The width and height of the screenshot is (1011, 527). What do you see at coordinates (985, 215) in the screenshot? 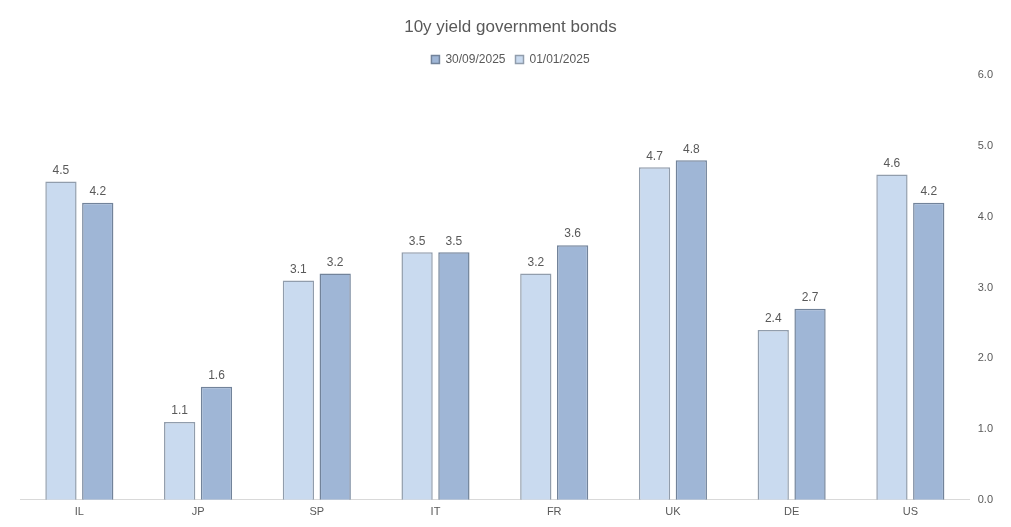
I see `y-tick-label: 4.0` at bounding box center [985, 215].